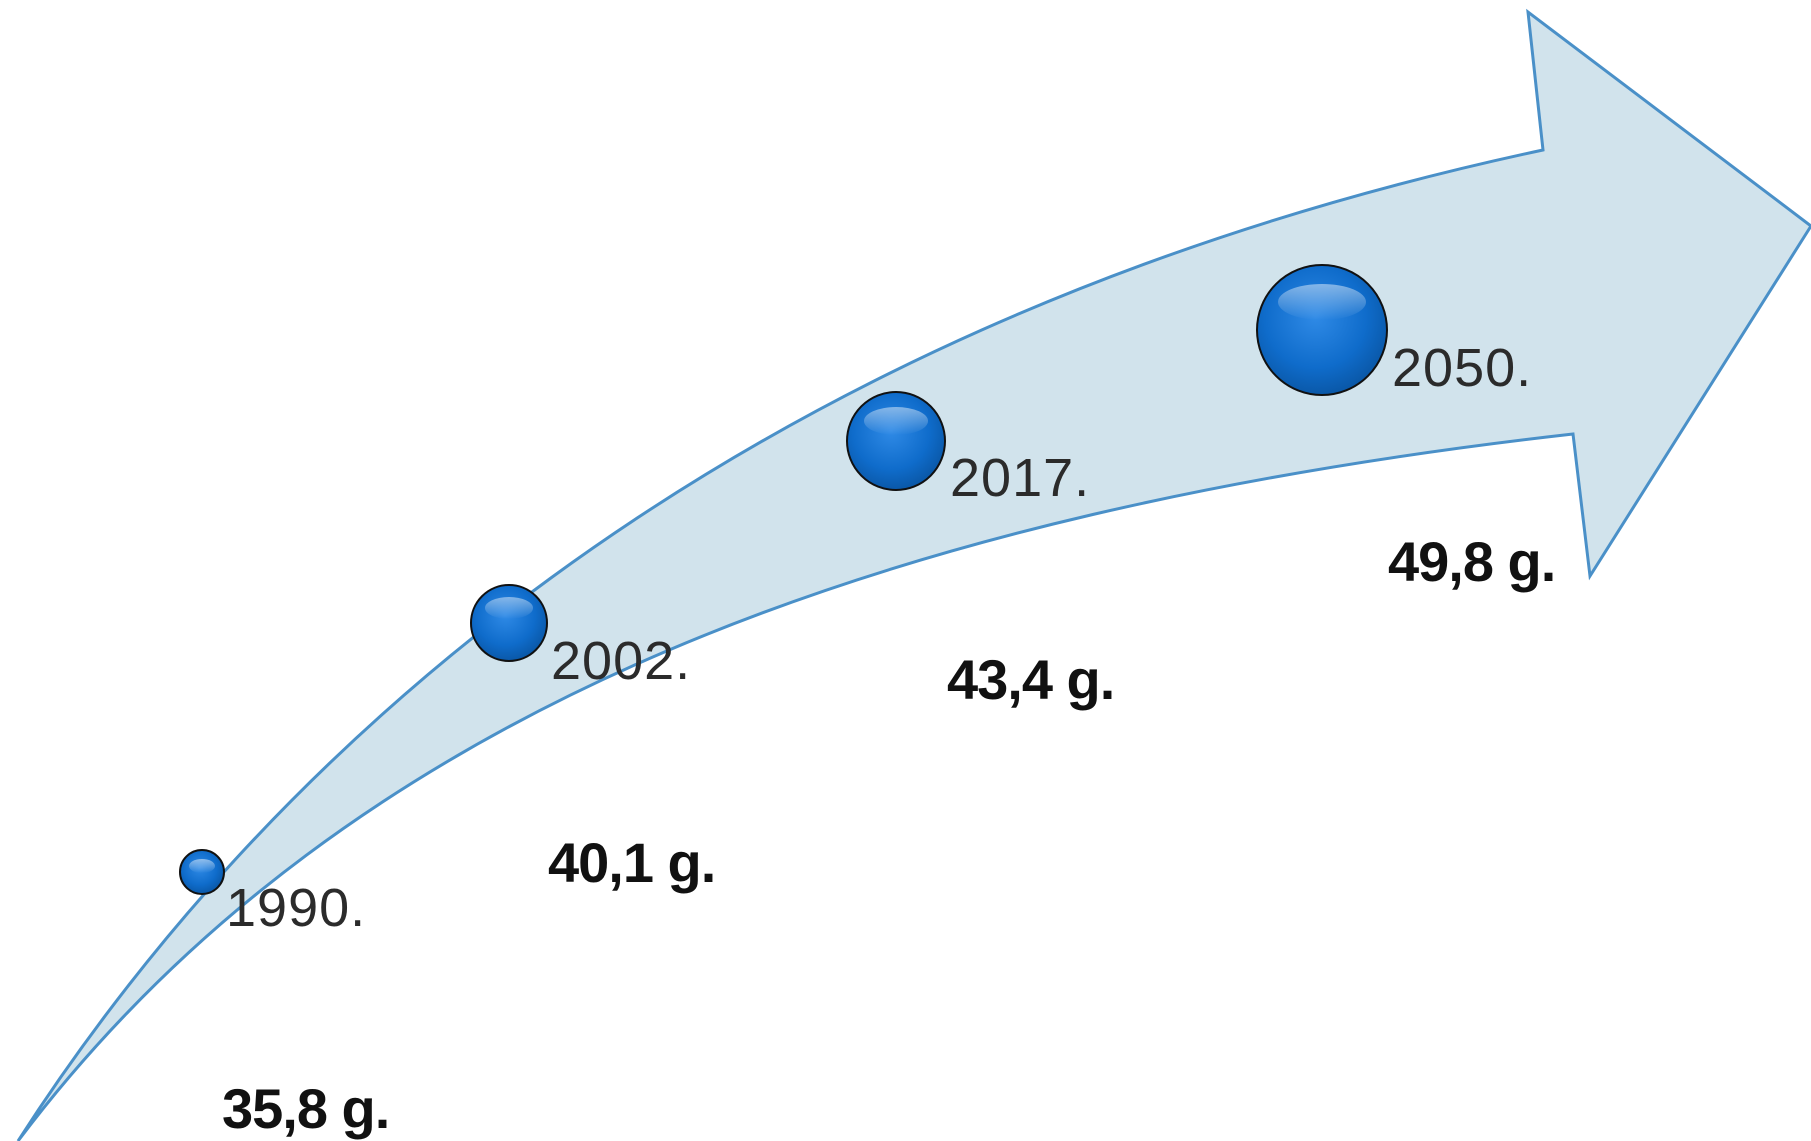 This screenshot has width=1811, height=1141. I want to click on year-label-1990: 1990., so click(296, 908).